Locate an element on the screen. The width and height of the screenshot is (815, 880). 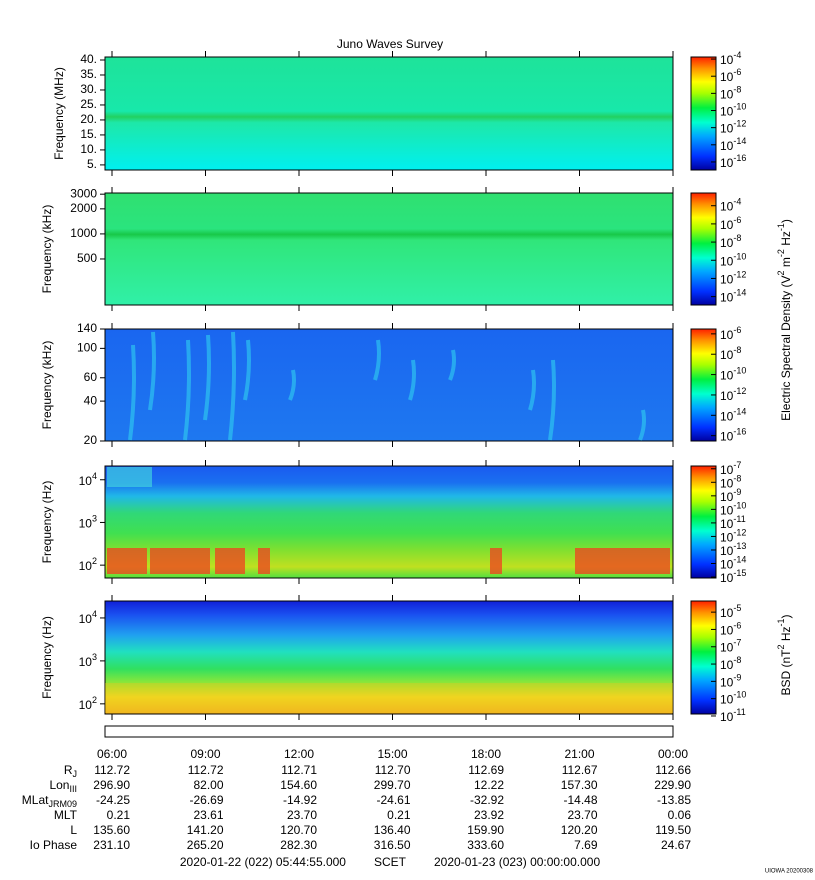
colorbar-label-part: BSD (nT is located at coordinates (786, 672).